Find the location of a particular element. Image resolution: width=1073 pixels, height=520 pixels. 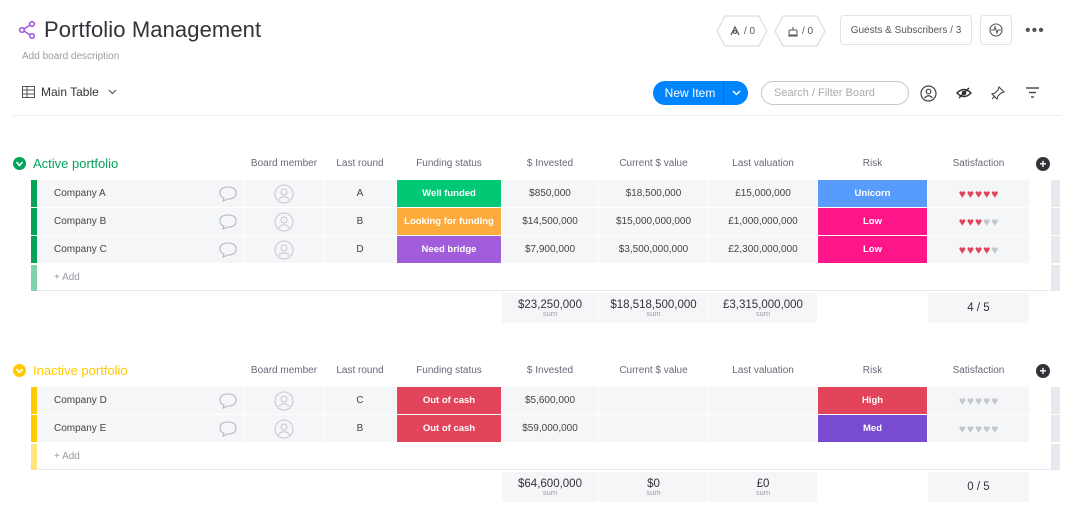

risk-cell: Med is located at coordinates (872, 428).